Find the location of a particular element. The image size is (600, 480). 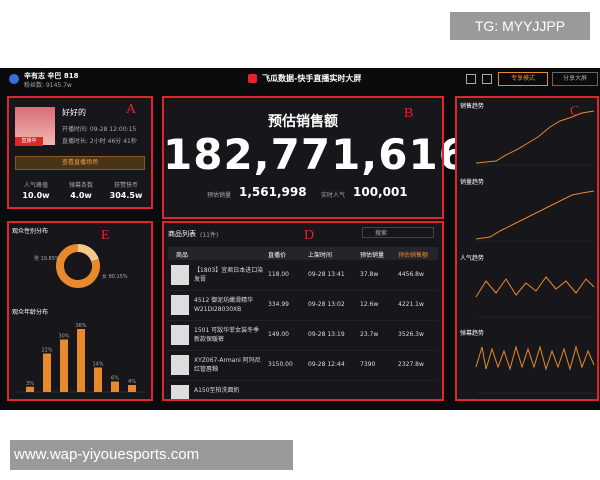

cell: 149.00 is located at coordinates (278, 334).